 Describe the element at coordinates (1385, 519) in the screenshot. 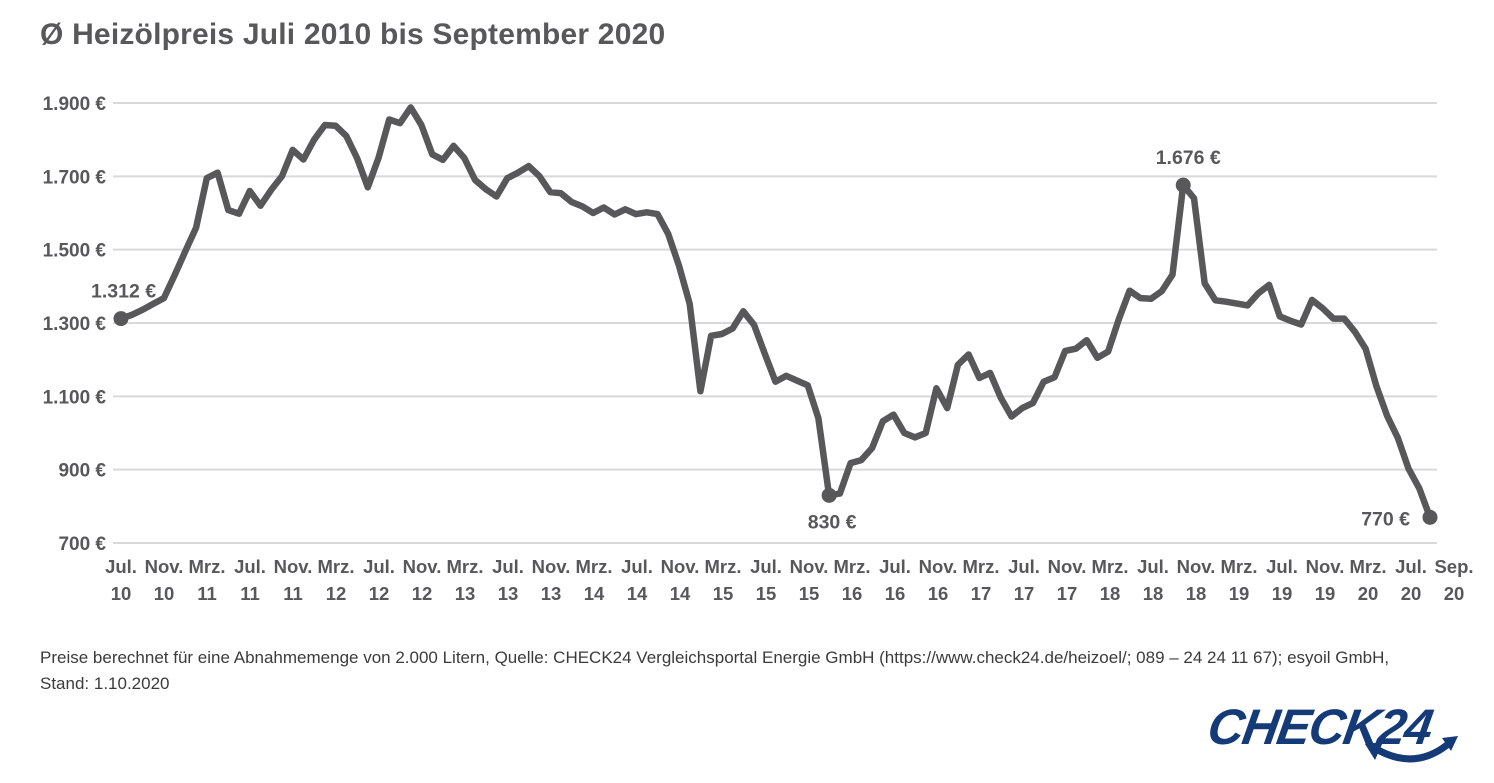

I see `annotation-label: 770 €` at that location.